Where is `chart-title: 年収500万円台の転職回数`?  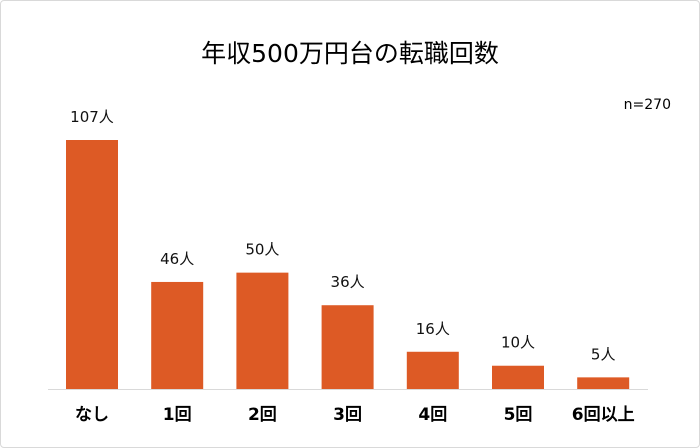
chart-title: 年収500万円台の転職回数 is located at coordinates (350, 53).